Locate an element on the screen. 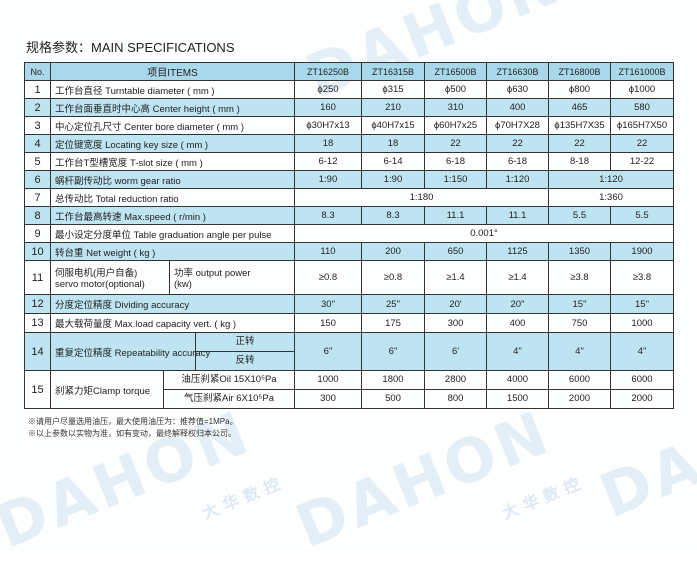 The height and width of the screenshot is (563, 697). row-number: 5 is located at coordinates (37, 161).